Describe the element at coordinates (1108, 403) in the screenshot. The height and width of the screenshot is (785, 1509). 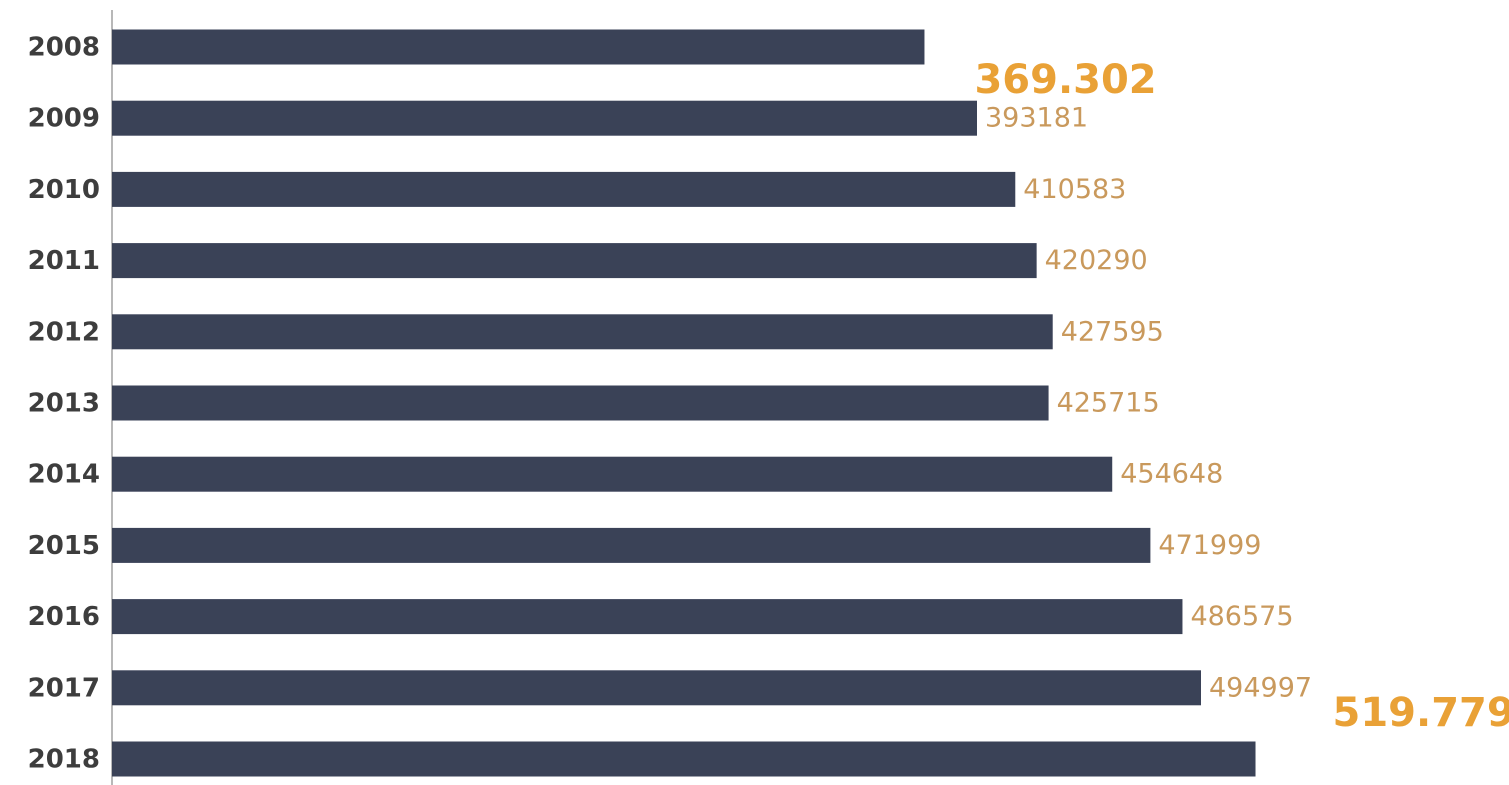
I see `value-label: 425715` at that location.